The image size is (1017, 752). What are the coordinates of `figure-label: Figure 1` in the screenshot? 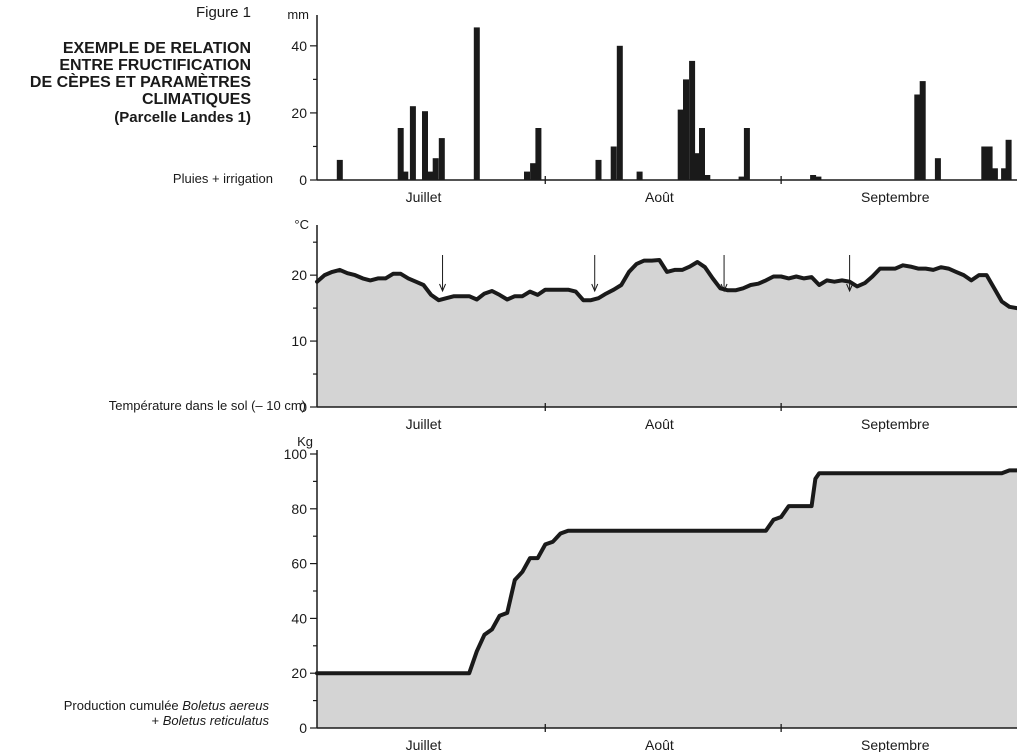 It's located at (223, 12).